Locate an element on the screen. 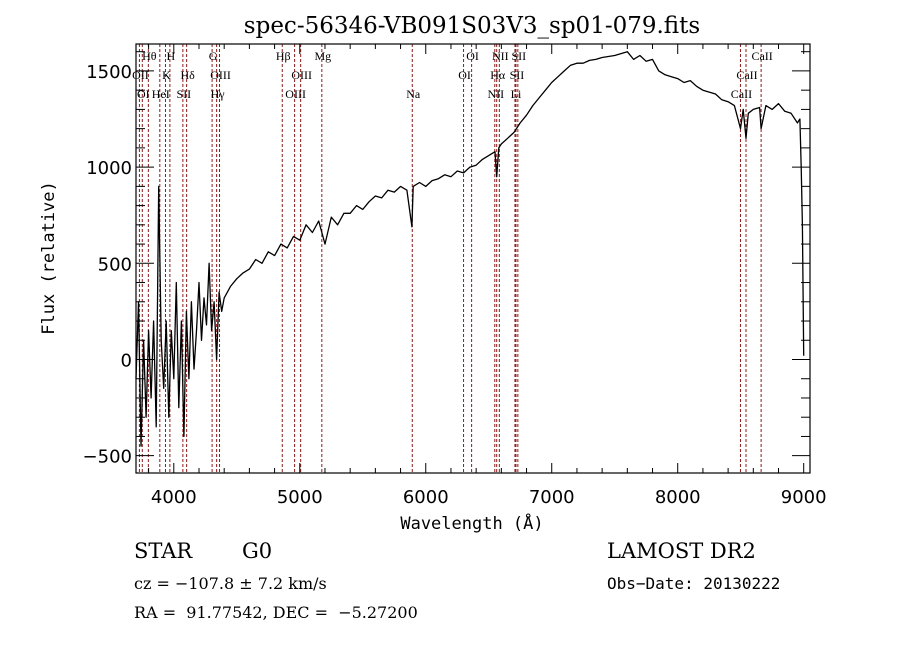 The image size is (900, 649). spectral-line-label: Hδ is located at coordinates (187, 75).